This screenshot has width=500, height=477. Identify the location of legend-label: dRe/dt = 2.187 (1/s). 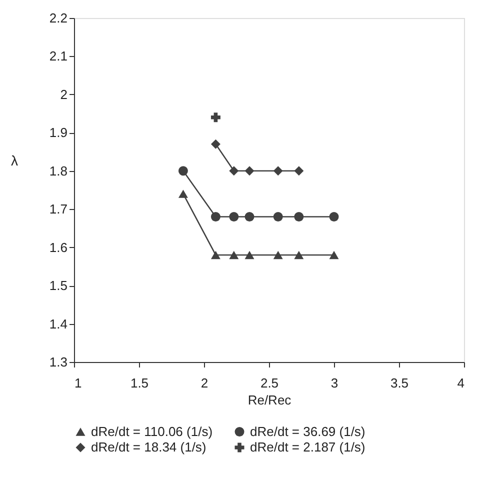
(308, 447).